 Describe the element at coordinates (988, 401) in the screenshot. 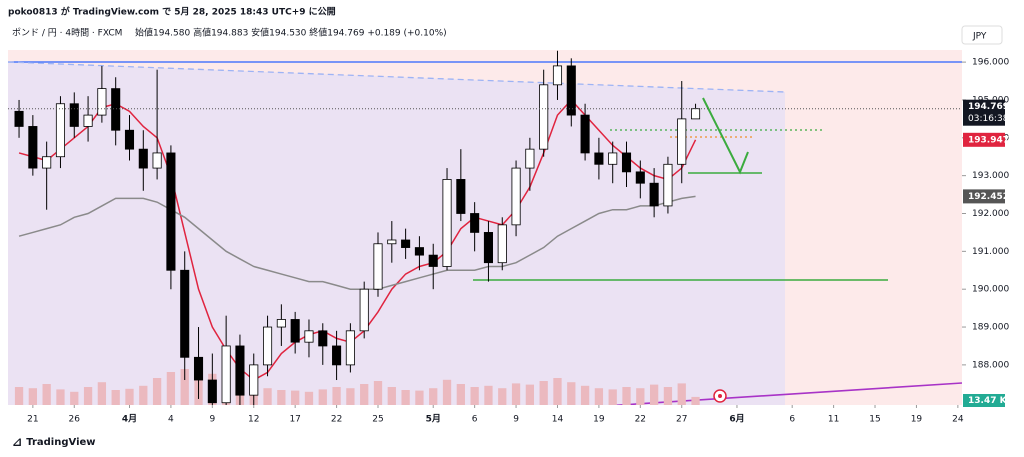

I see `volume-label: 13.47 K` at that location.